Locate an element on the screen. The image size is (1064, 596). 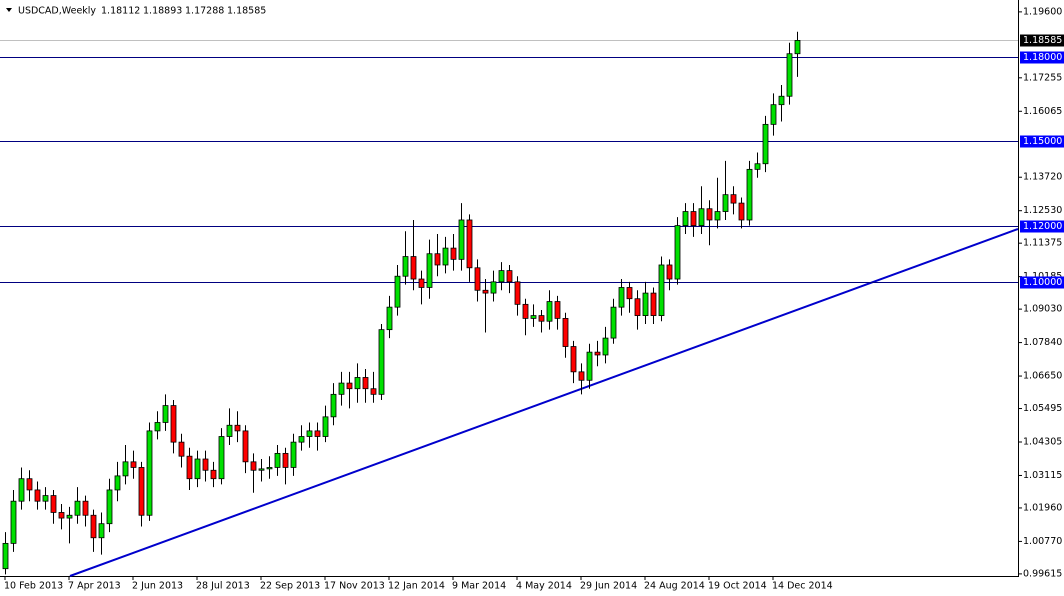
x-tick-label: 2 Jun 2013 is located at coordinates (157, 586).